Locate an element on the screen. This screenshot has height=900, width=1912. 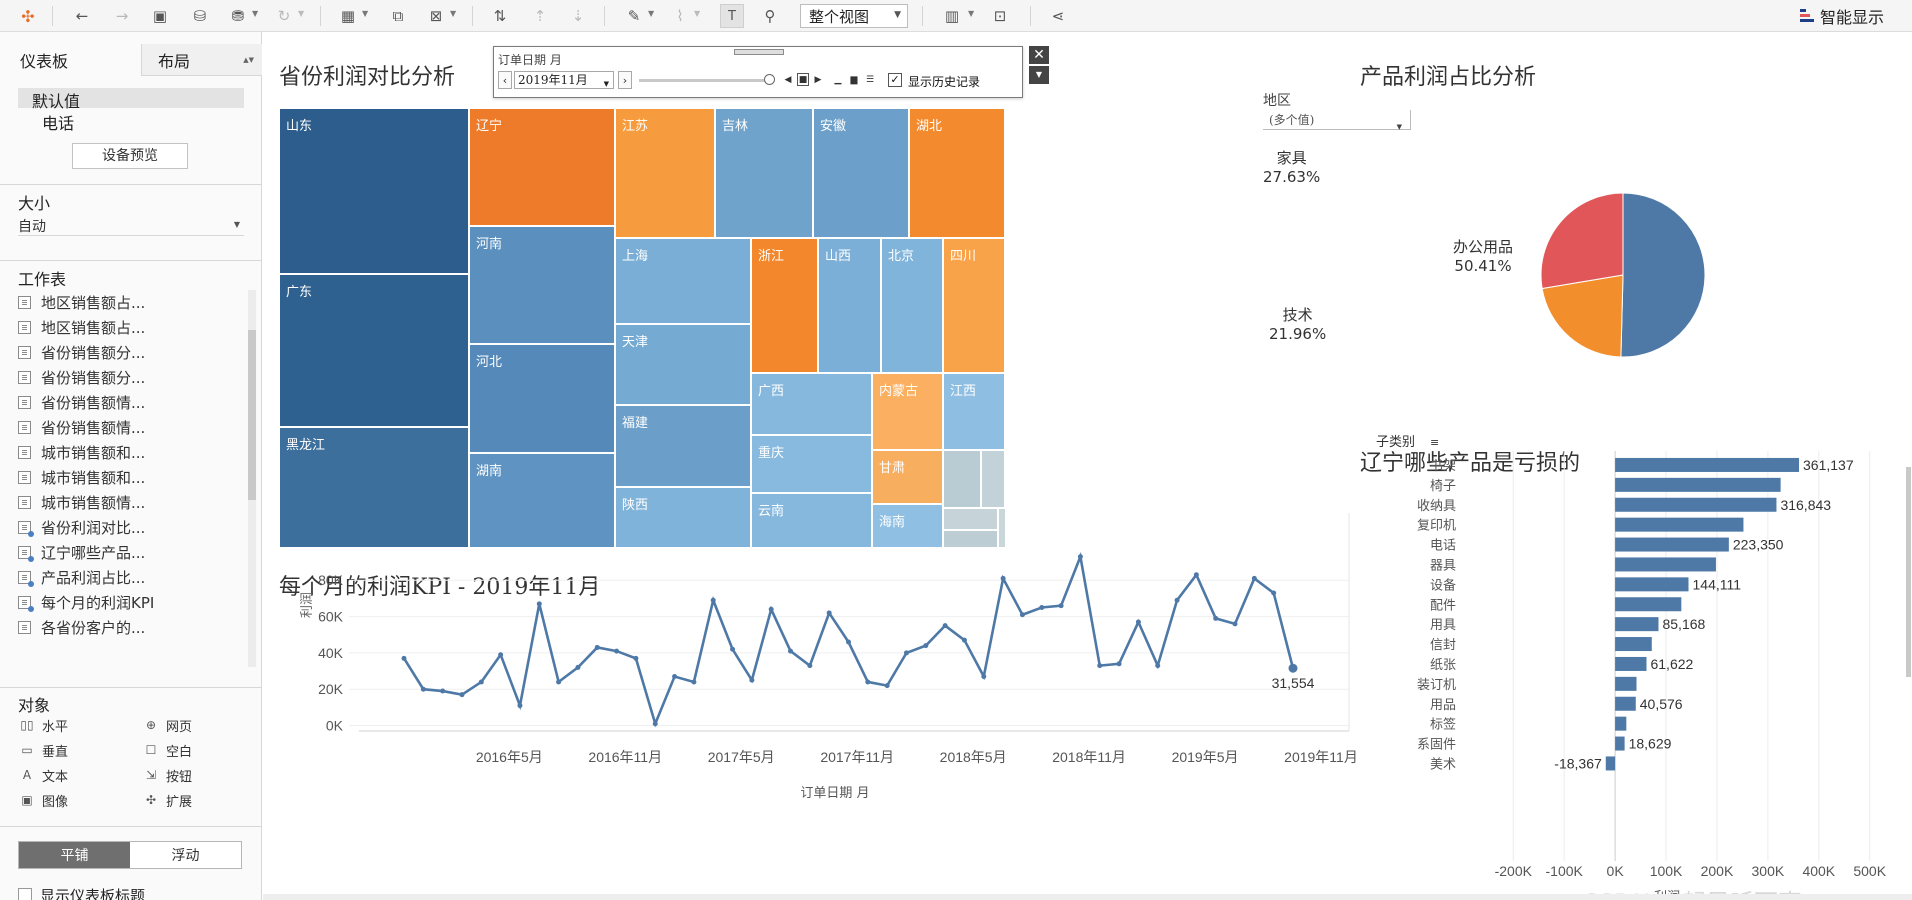
share-icon: ⋖ is located at coordinates (1058, 16).